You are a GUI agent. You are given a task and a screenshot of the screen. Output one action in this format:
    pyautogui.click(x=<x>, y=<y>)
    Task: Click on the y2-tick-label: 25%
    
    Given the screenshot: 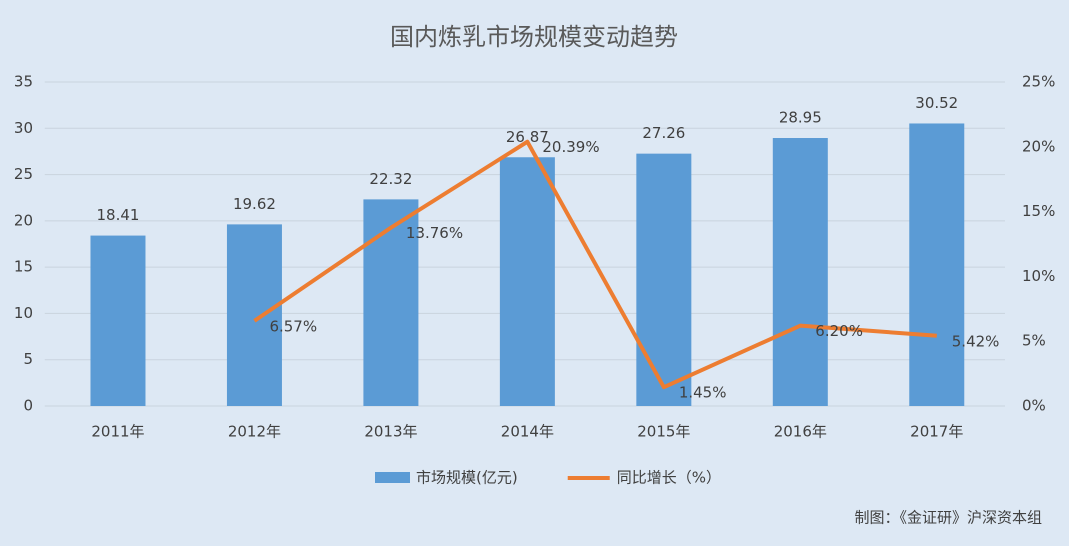 What is the action you would take?
    pyautogui.click(x=1038, y=82)
    